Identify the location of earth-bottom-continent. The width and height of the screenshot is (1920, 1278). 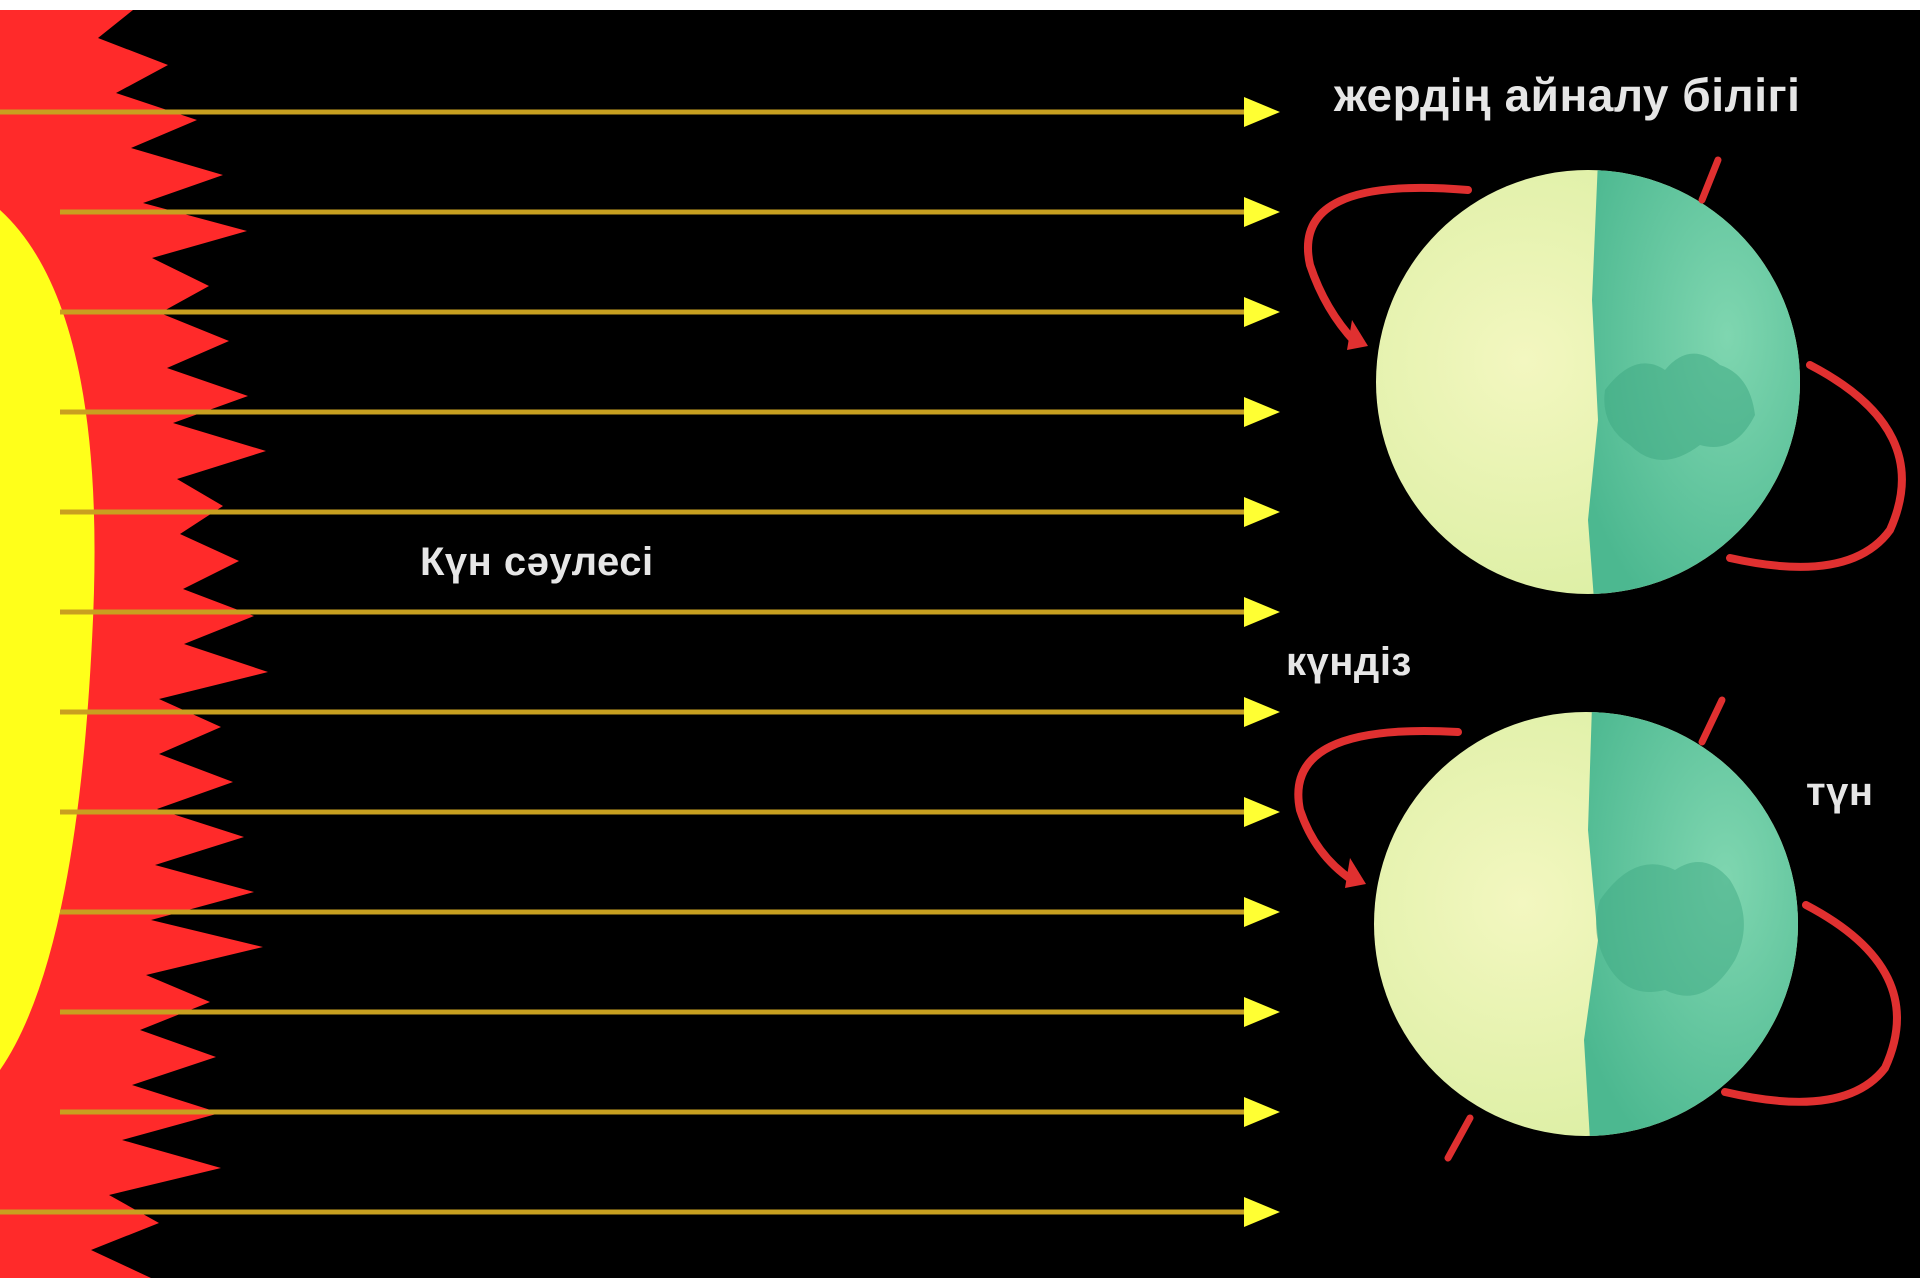
(1670, 929).